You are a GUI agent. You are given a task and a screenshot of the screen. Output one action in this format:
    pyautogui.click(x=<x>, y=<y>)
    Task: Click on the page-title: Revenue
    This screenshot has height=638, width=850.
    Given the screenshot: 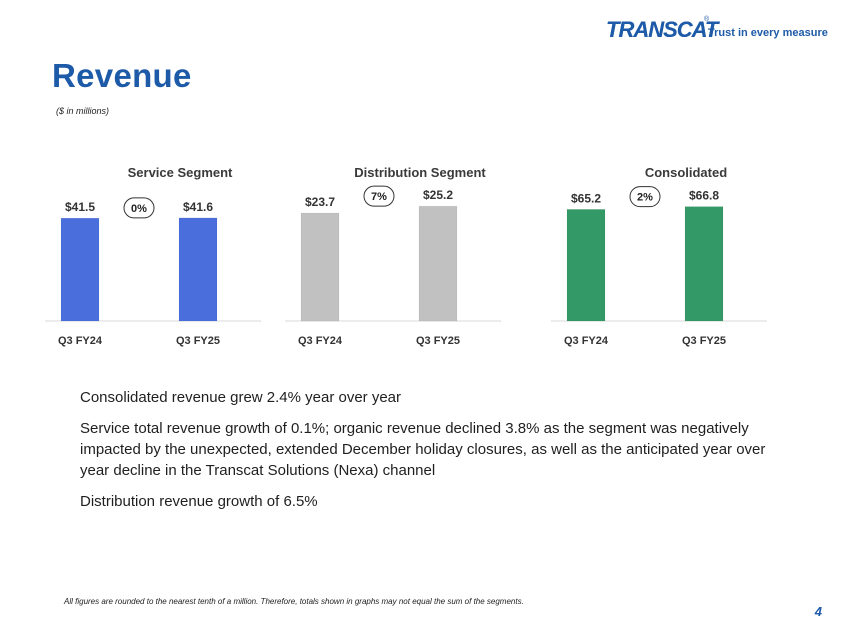 What is the action you would take?
    pyautogui.click(x=122, y=75)
    